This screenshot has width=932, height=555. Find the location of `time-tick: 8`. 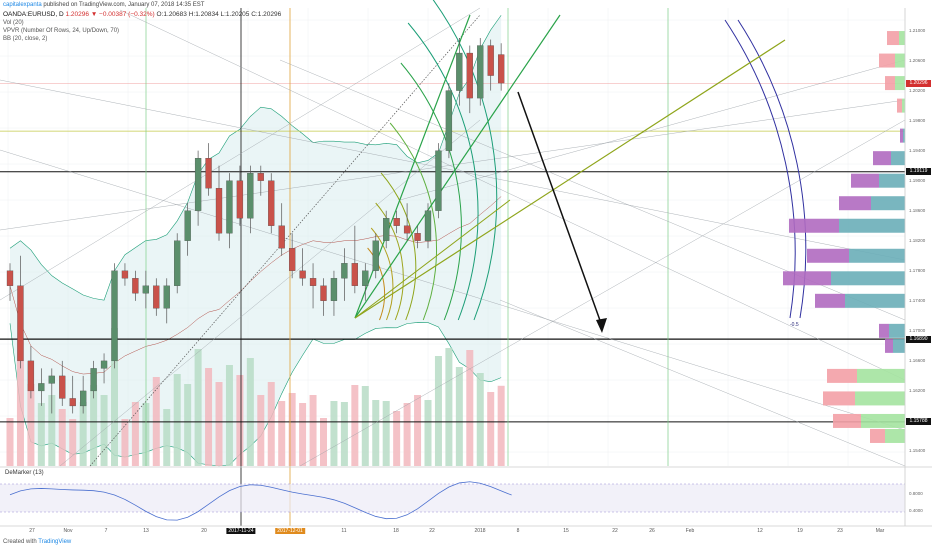

time-tick: 8 is located at coordinates (518, 531).